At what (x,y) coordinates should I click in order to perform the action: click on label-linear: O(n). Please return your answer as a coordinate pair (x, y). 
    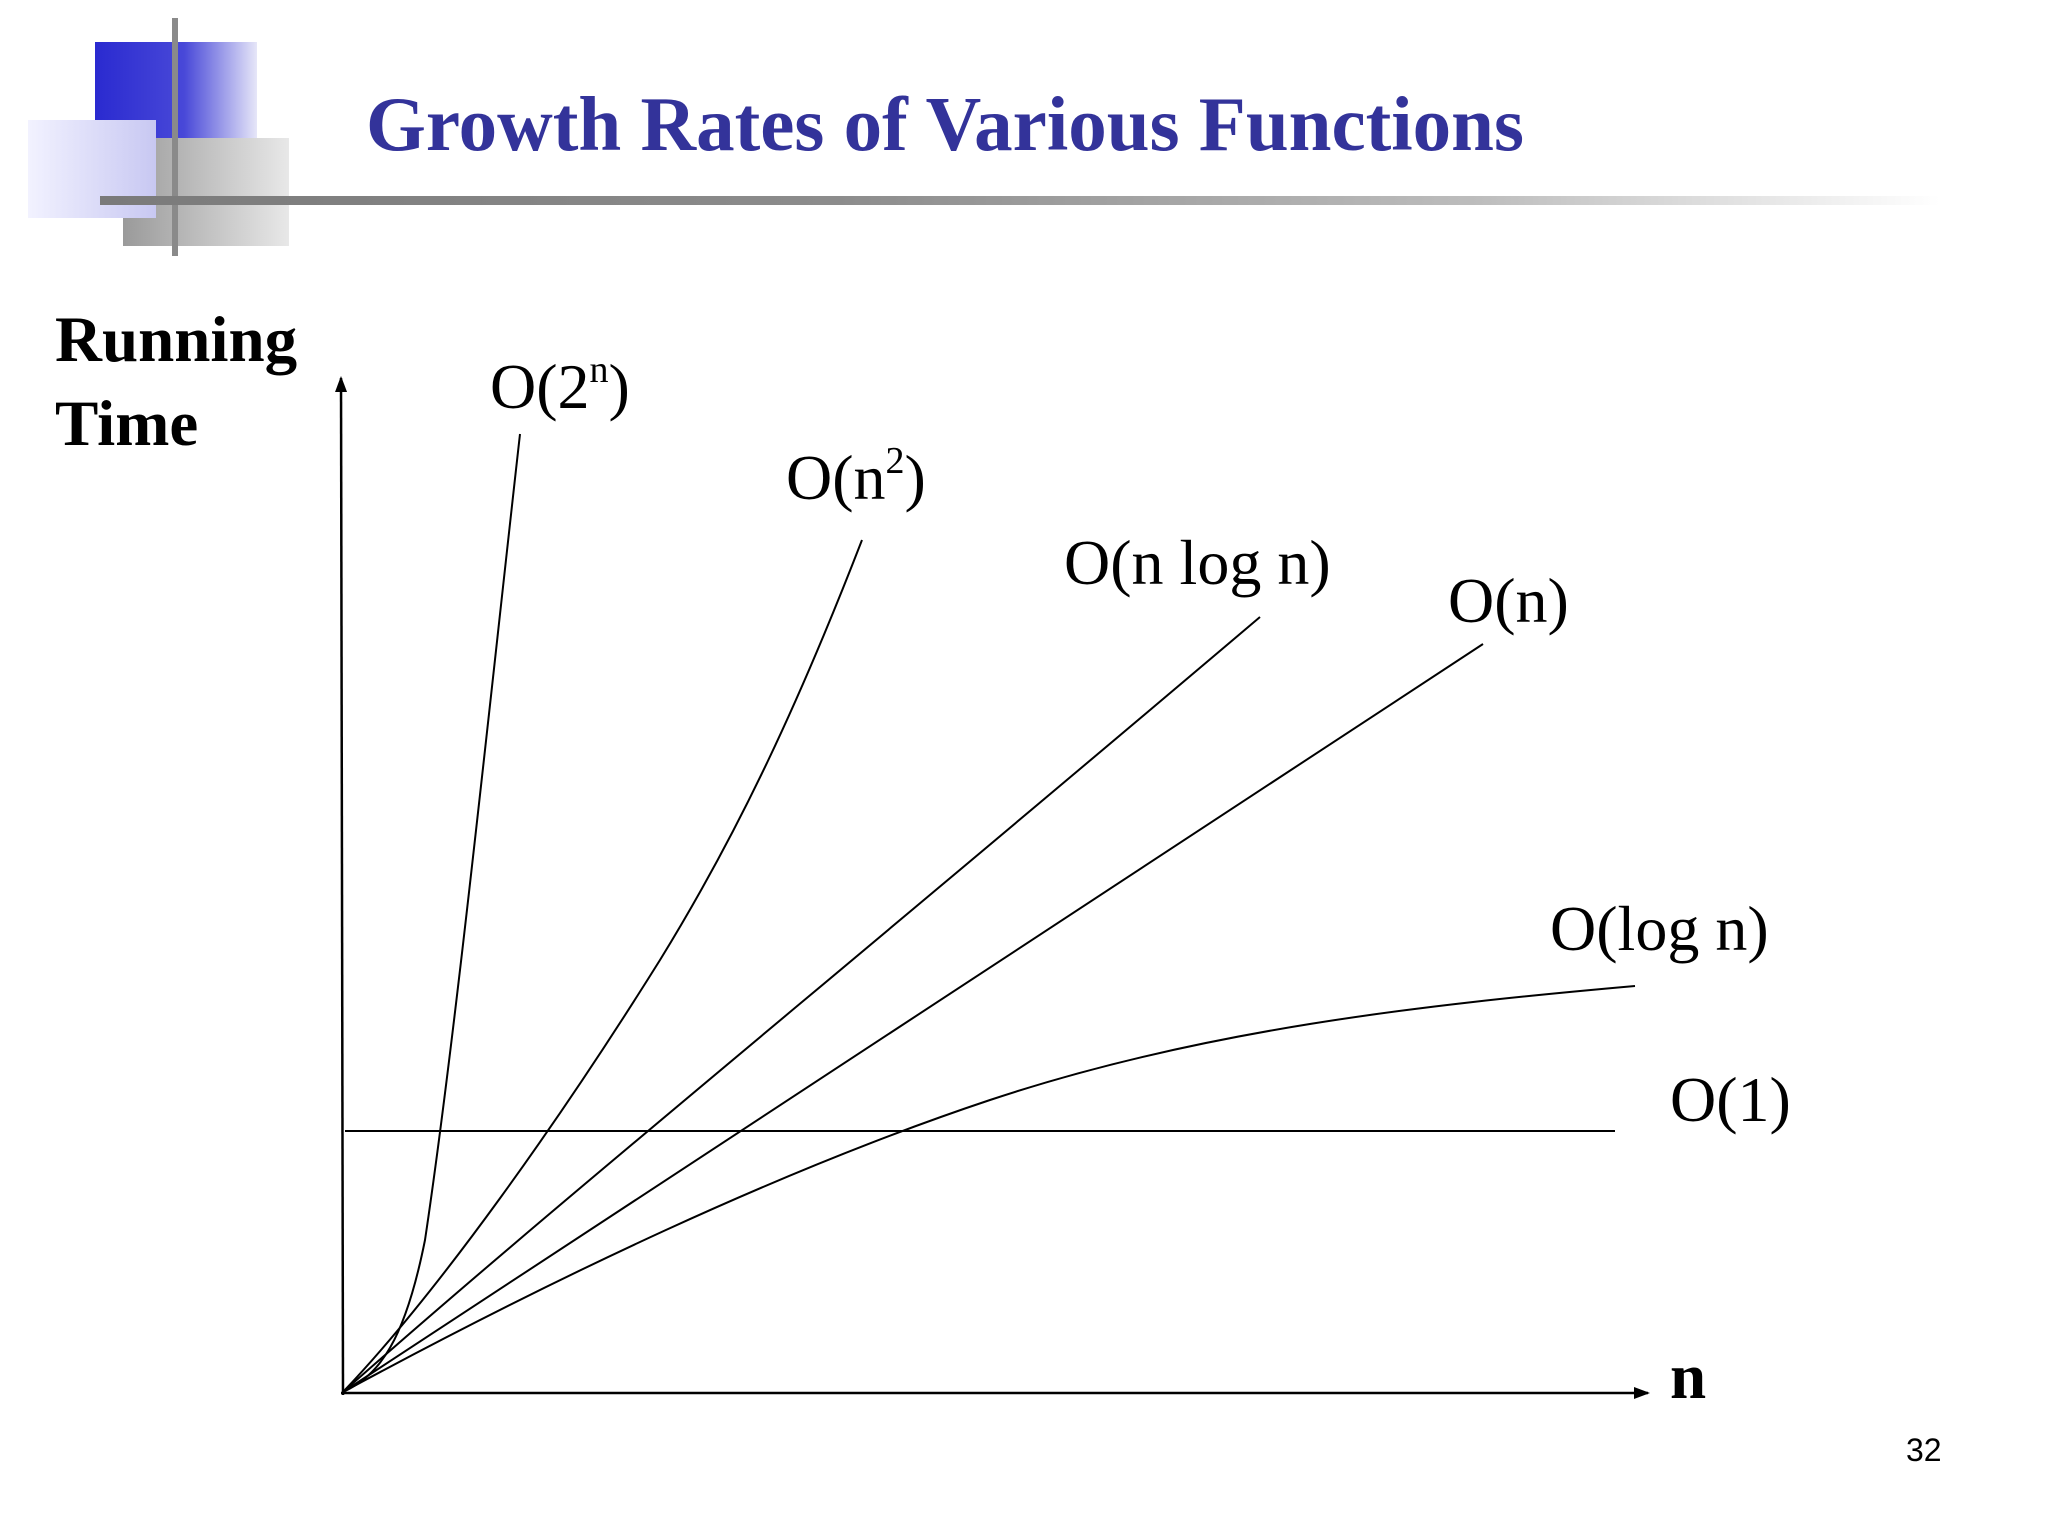
    Looking at the image, I should click on (1508, 600).